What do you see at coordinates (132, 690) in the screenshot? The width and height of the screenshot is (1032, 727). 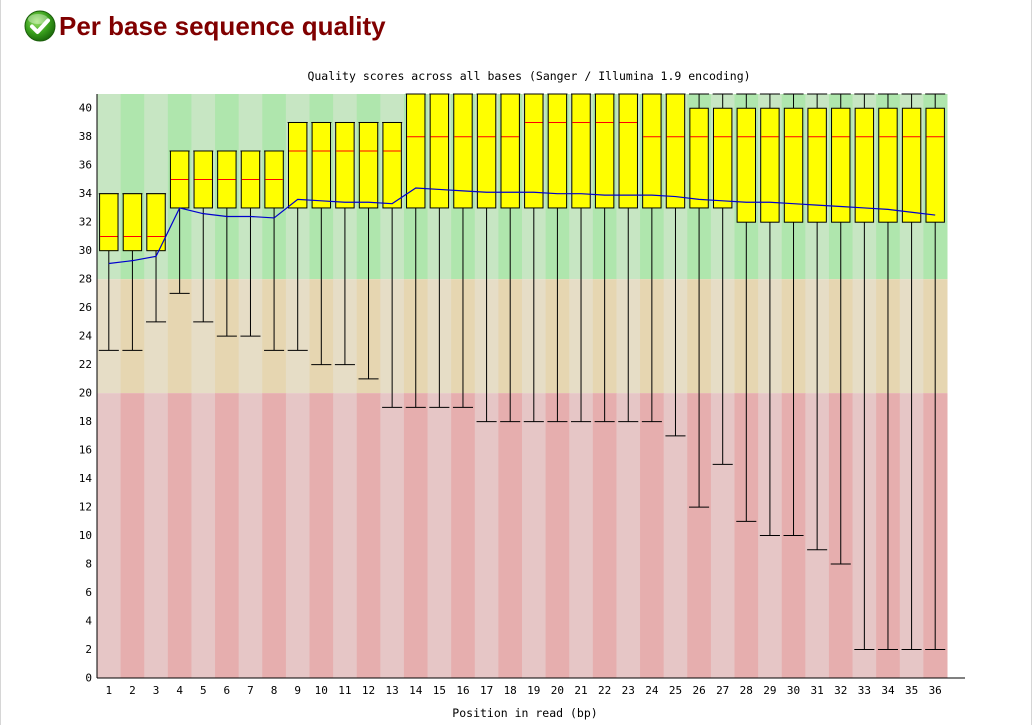 I see `x-tick-label: 2` at bounding box center [132, 690].